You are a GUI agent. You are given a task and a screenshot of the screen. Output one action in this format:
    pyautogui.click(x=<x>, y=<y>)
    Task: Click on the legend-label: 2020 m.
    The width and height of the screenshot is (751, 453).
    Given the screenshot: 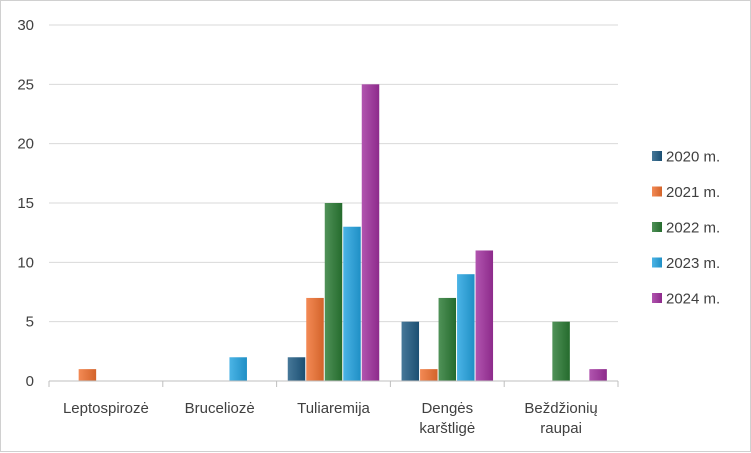 What is the action you would take?
    pyautogui.click(x=693, y=157)
    